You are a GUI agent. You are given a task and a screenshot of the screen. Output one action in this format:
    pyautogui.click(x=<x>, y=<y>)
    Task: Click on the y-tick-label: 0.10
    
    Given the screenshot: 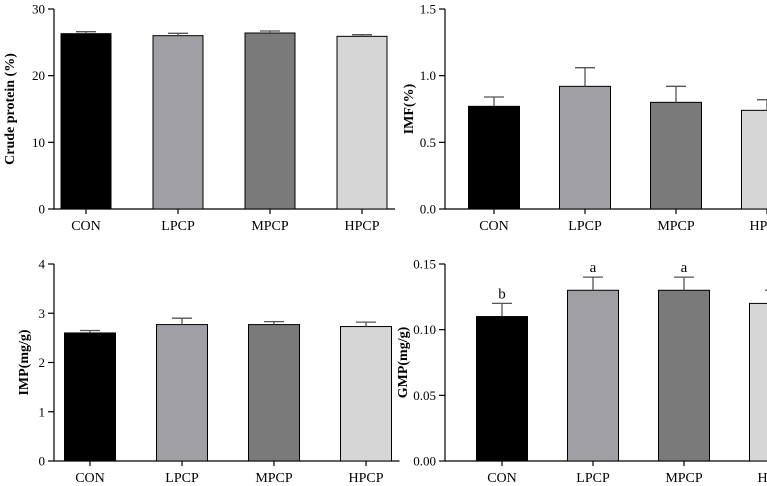 What is the action you would take?
    pyautogui.click(x=424, y=329)
    